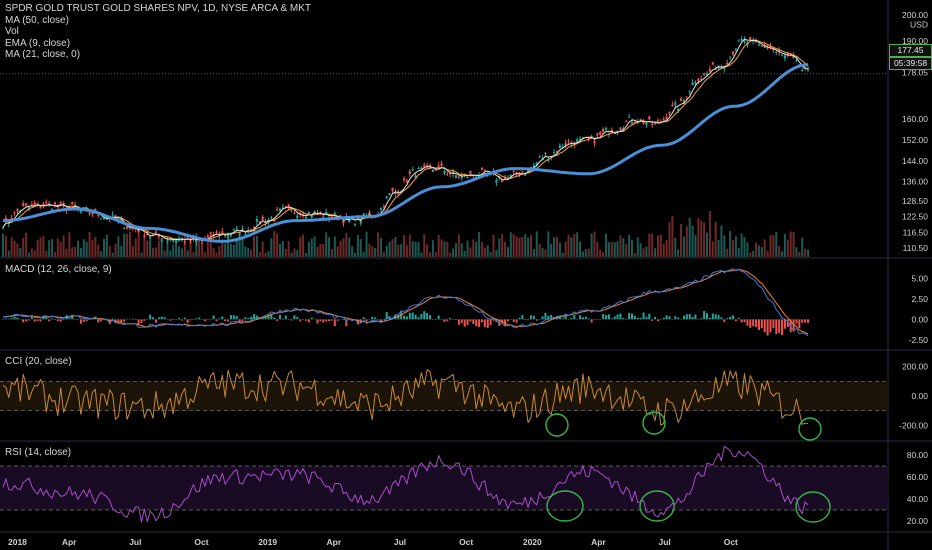 The image size is (932, 550). Describe the element at coordinates (37, 20) in the screenshot. I see `legend-ma50: MA (50, close)` at that location.